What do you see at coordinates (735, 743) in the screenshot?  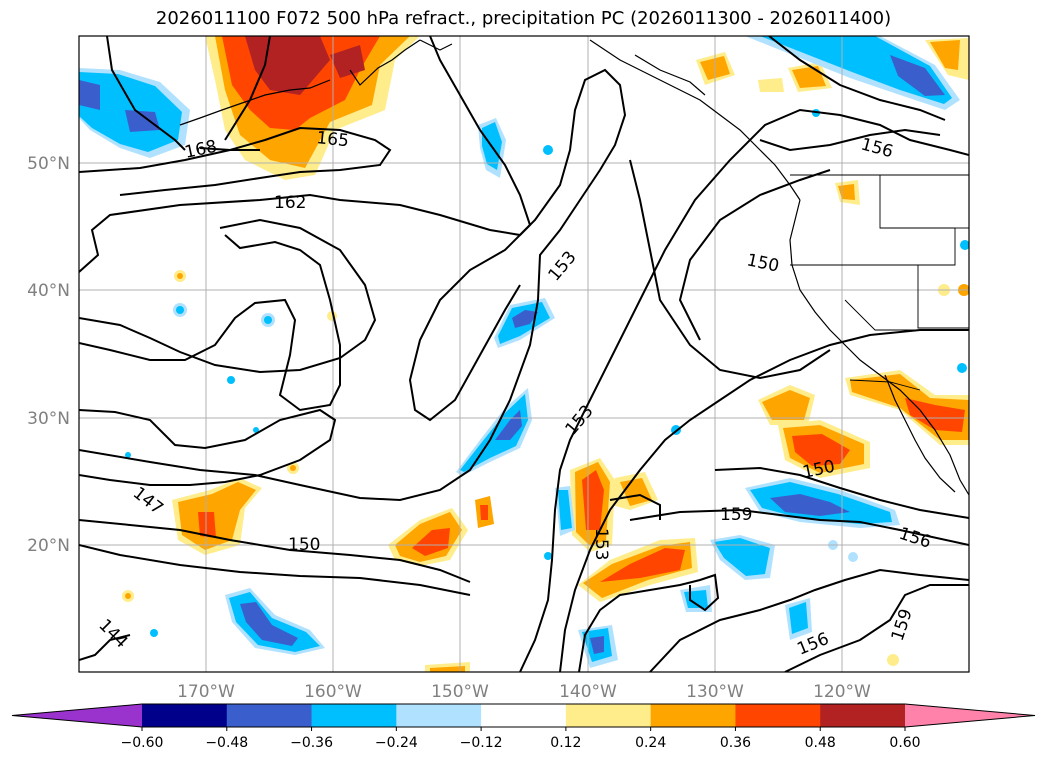 I see `colorbar-tick-label: 0.36` at bounding box center [735, 743].